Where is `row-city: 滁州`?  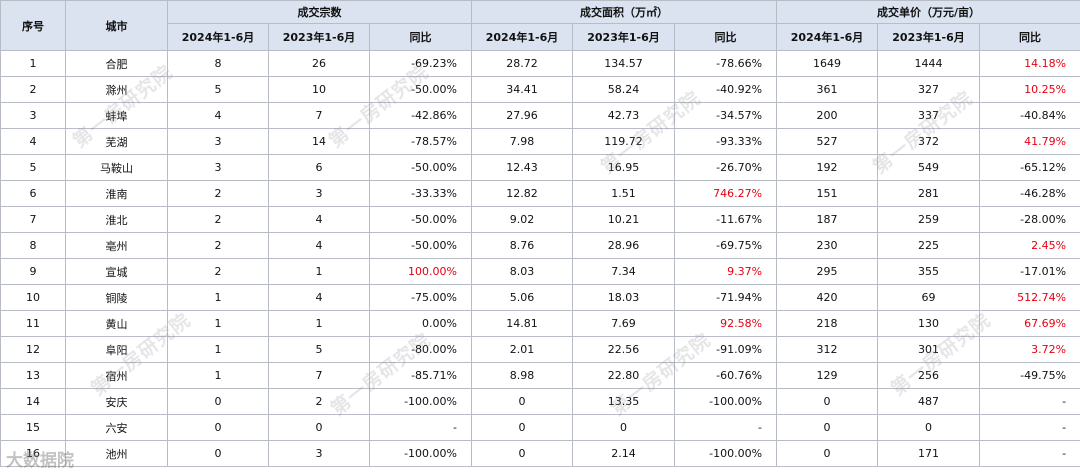 row-city: 滁州 is located at coordinates (116, 89).